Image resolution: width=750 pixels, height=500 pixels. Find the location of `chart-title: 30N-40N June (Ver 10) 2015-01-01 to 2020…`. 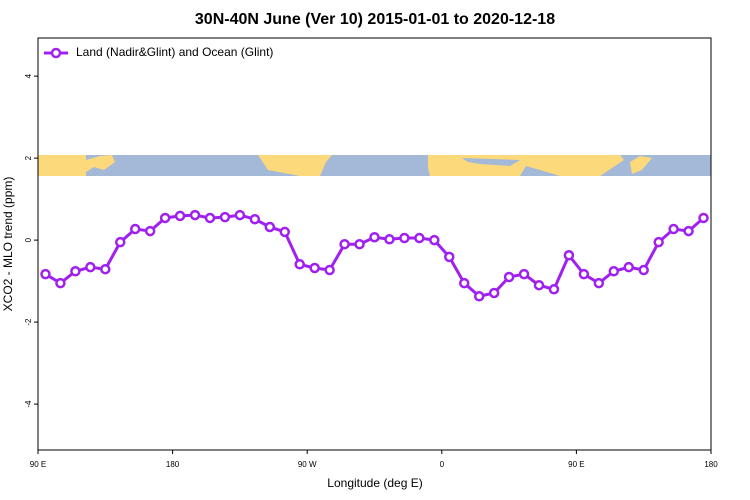

chart-title: 30N-40N June (Ver 10) 2015-01-01 to 2020… is located at coordinates (375, 19).